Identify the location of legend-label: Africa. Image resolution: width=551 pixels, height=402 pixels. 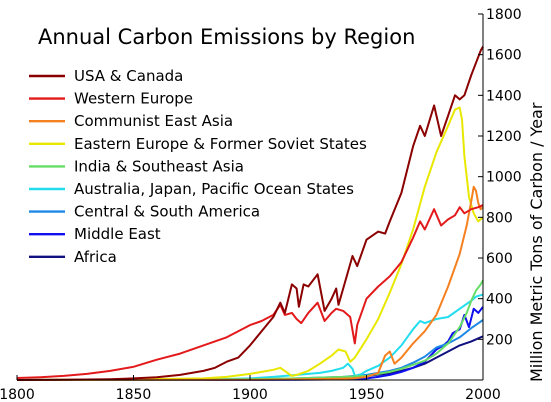
(95, 257).